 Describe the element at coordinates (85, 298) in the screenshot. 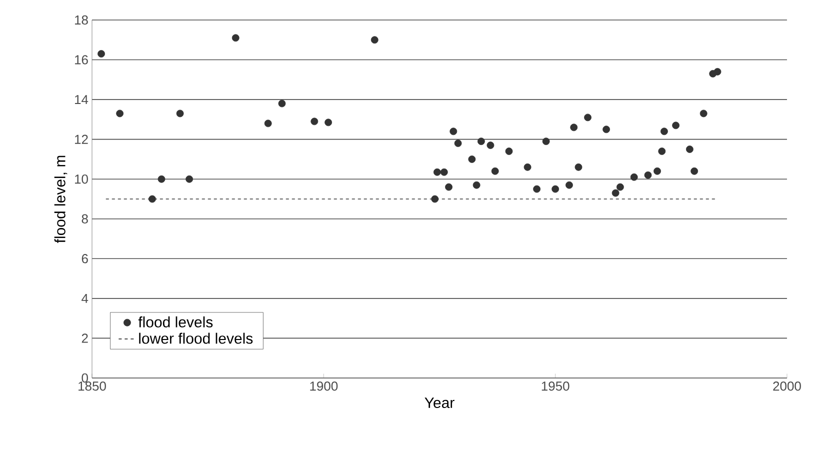

I see `y-tick-label: 4` at that location.